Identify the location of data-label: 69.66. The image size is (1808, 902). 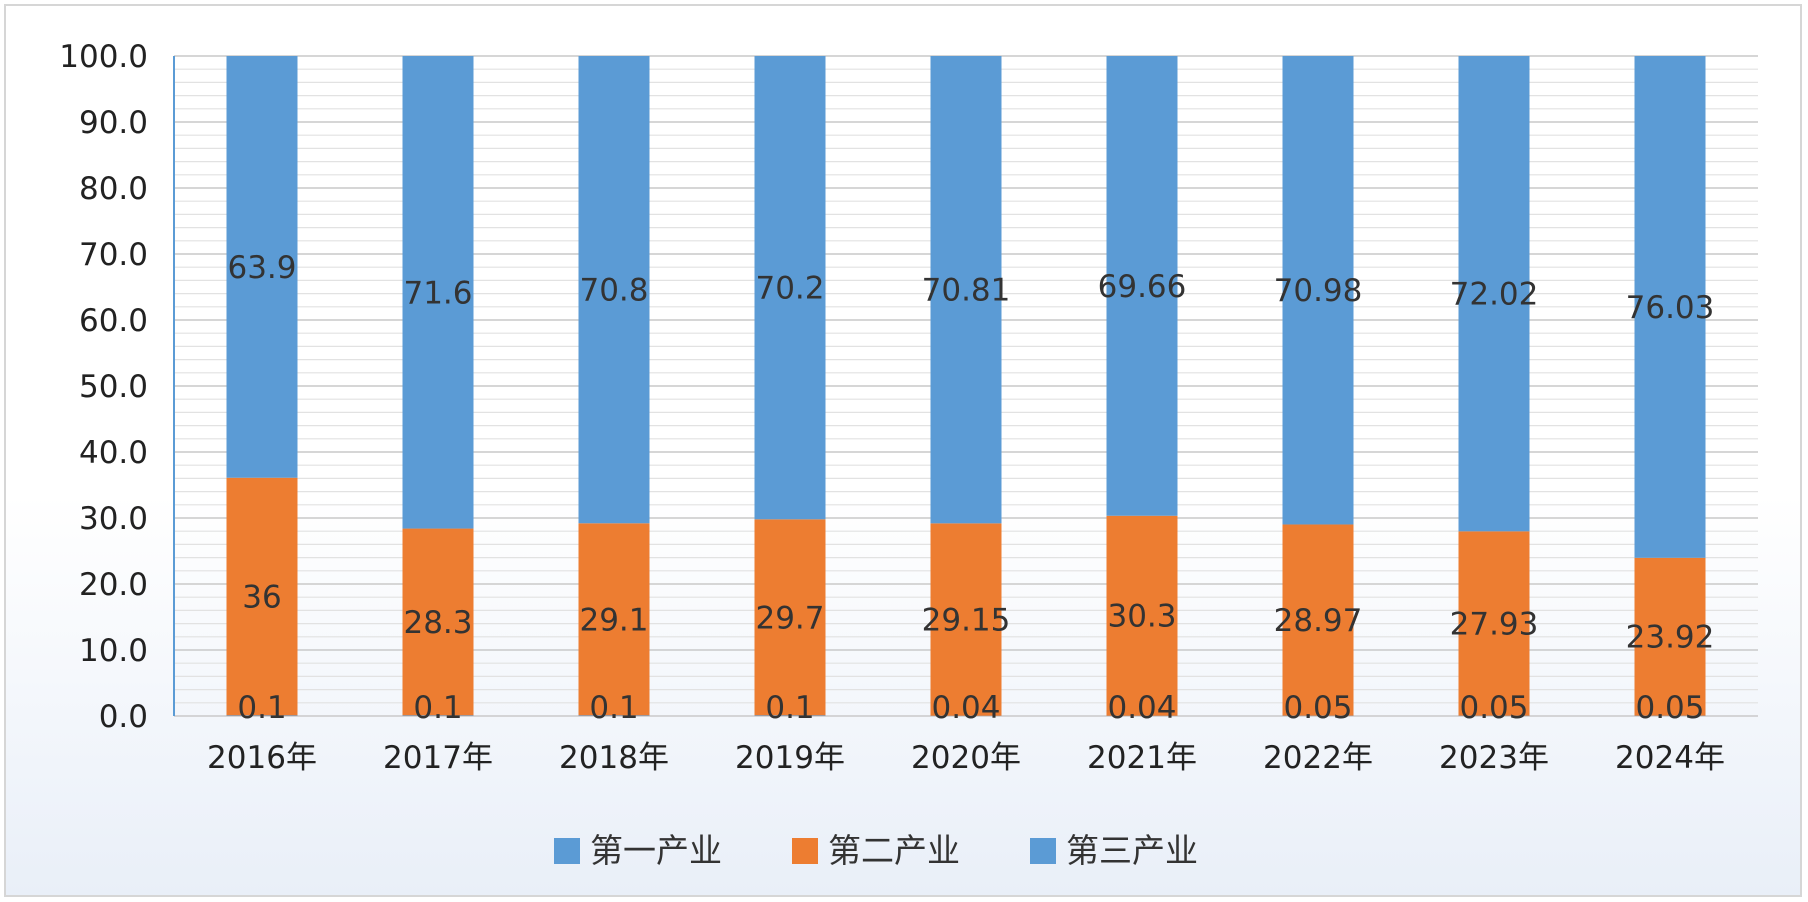
(1142, 287).